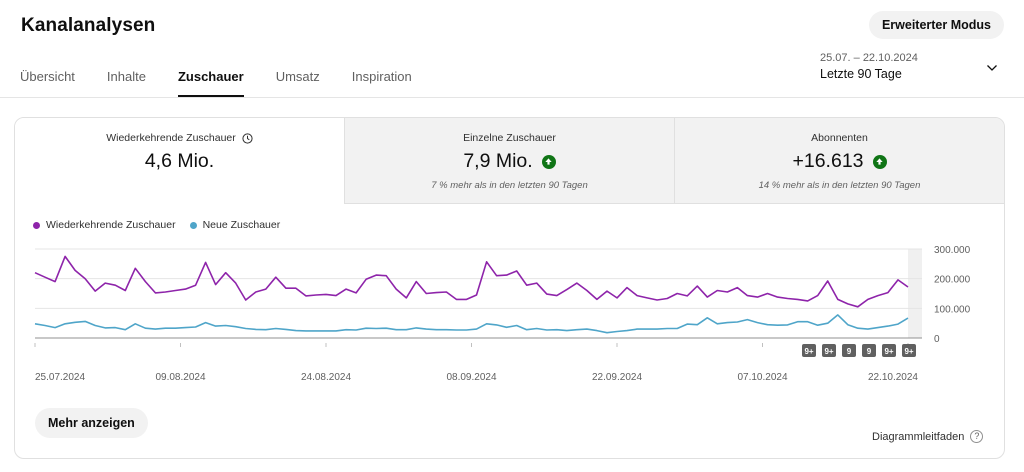 This screenshot has height=472, width=1024. I want to click on metric-value: 4,6 Mio., so click(179, 161).